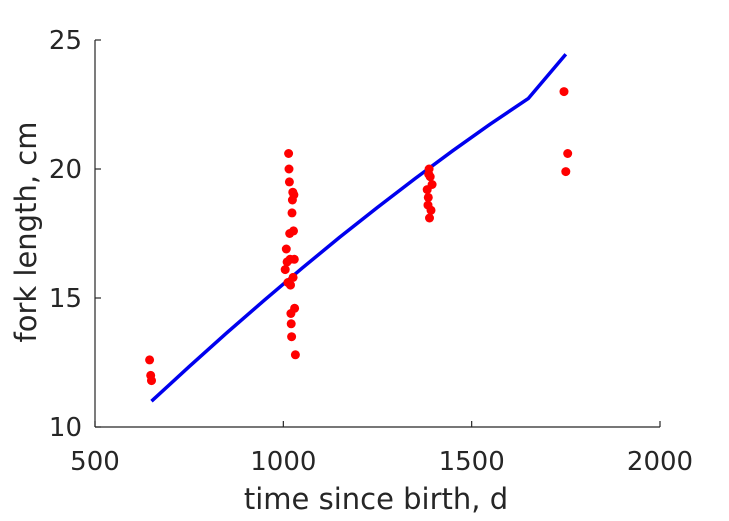  I want to click on x-tick-label: 500, so click(95, 462).